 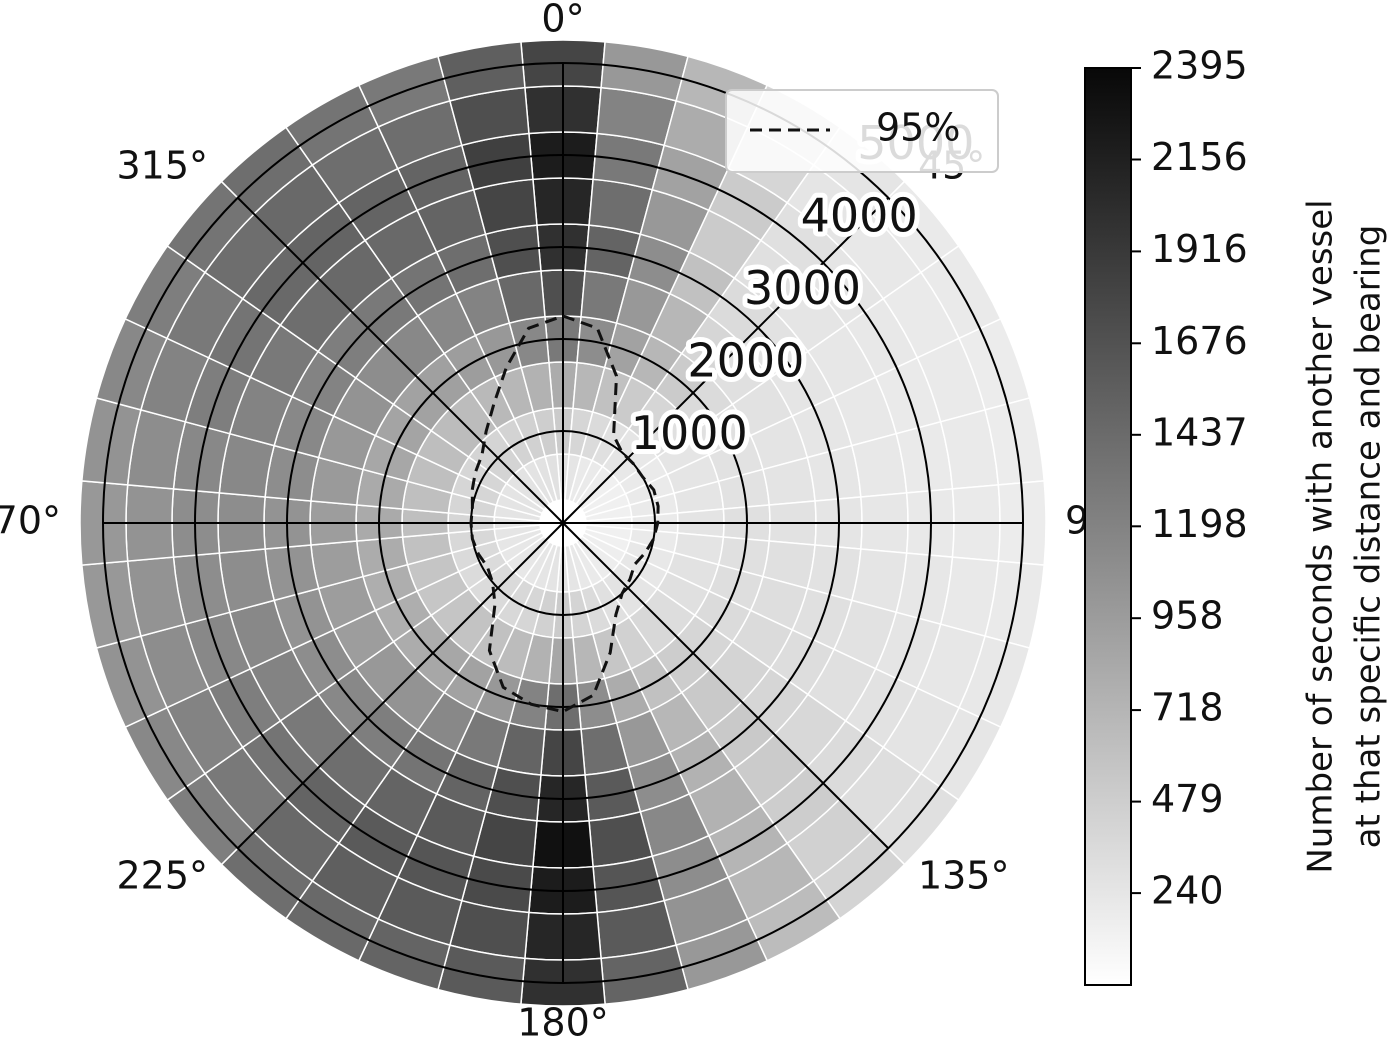 I want to click on r-tick-label: 3000, so click(x=802, y=288).